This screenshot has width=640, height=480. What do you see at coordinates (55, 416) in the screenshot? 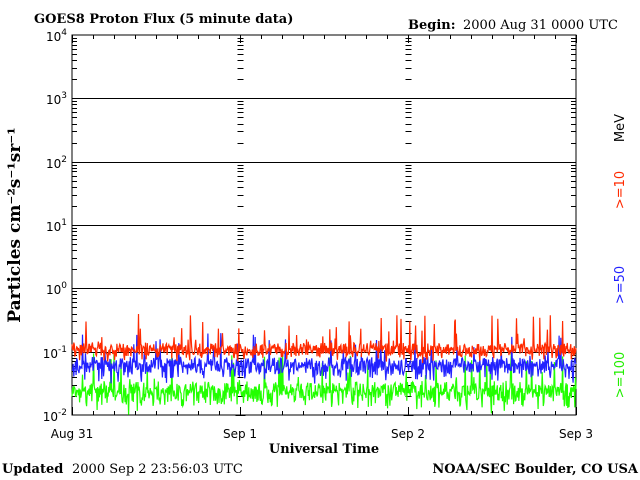
I see `y-tick-label: 10⁻²` at bounding box center [55, 416].